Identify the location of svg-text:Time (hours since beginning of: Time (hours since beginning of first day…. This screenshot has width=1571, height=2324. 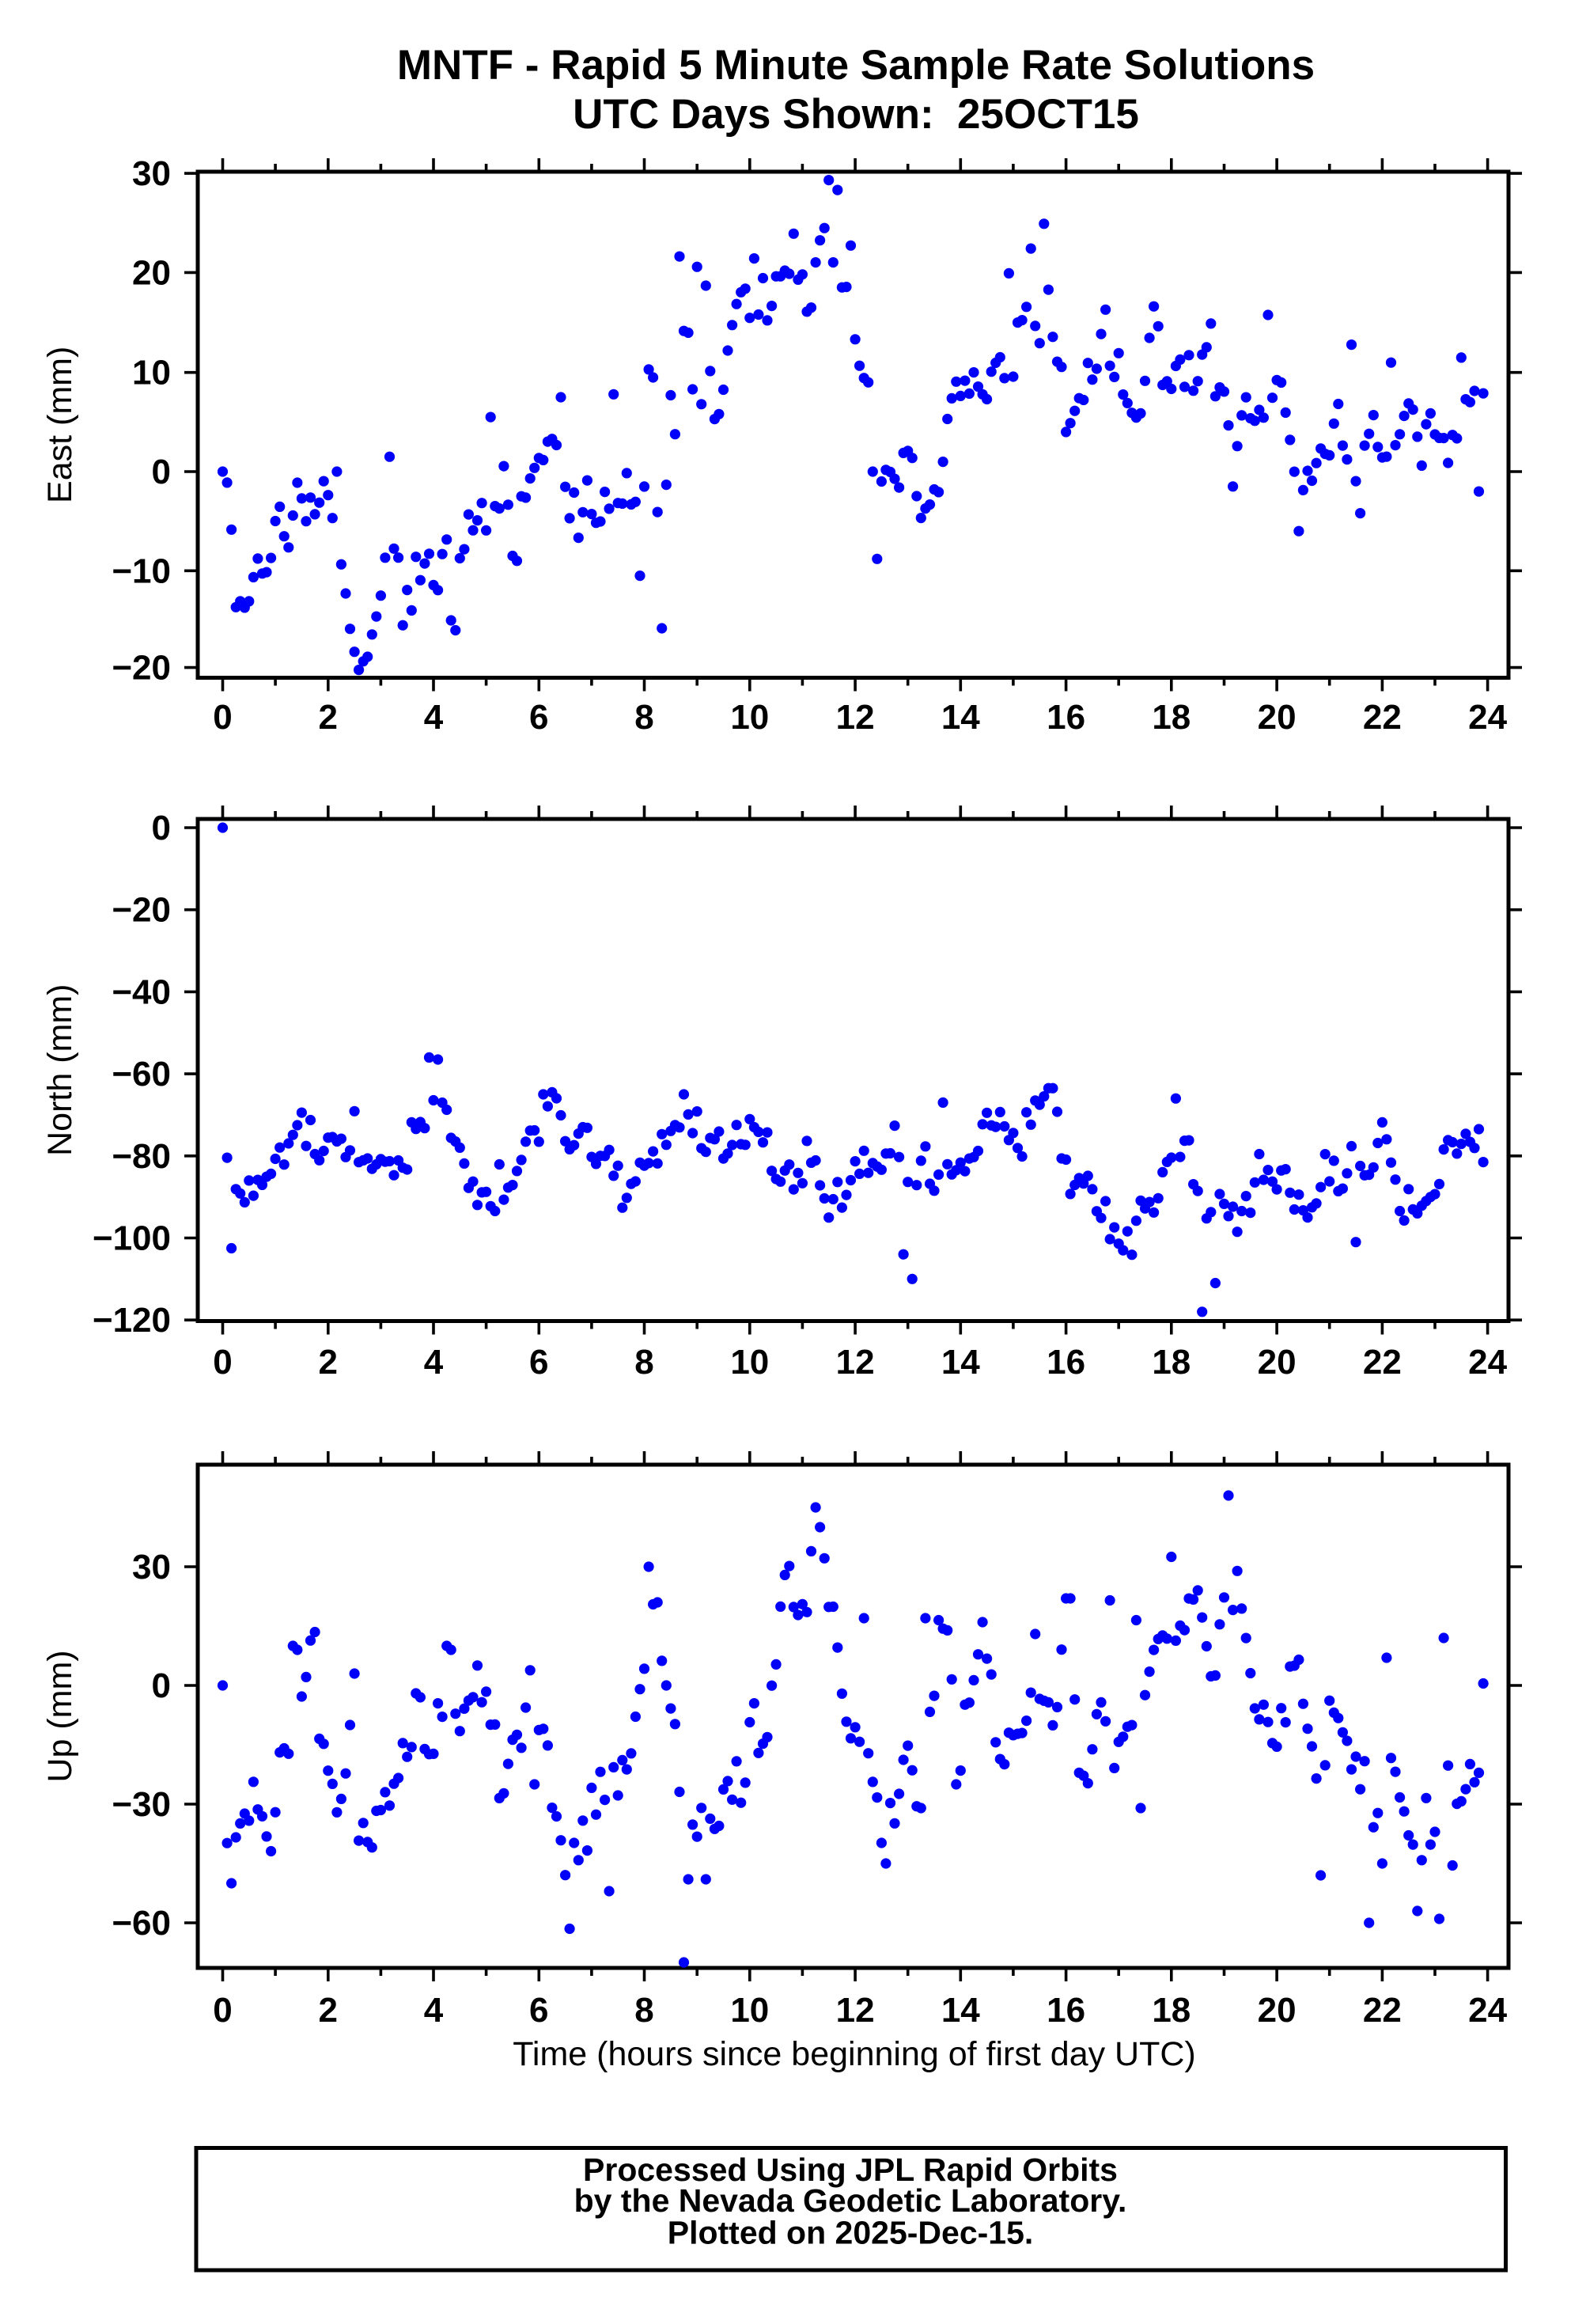
(854, 2054).